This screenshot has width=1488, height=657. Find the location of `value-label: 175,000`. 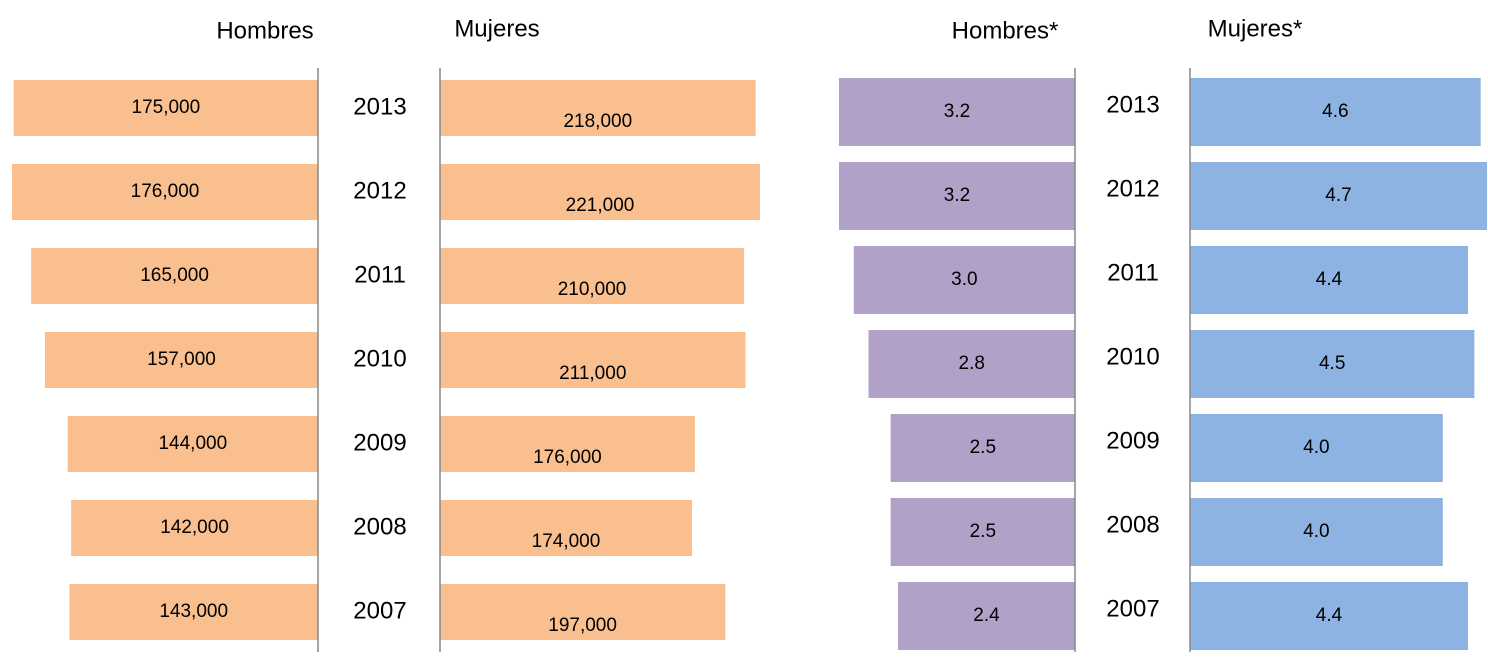

value-label: 175,000 is located at coordinates (166, 107).